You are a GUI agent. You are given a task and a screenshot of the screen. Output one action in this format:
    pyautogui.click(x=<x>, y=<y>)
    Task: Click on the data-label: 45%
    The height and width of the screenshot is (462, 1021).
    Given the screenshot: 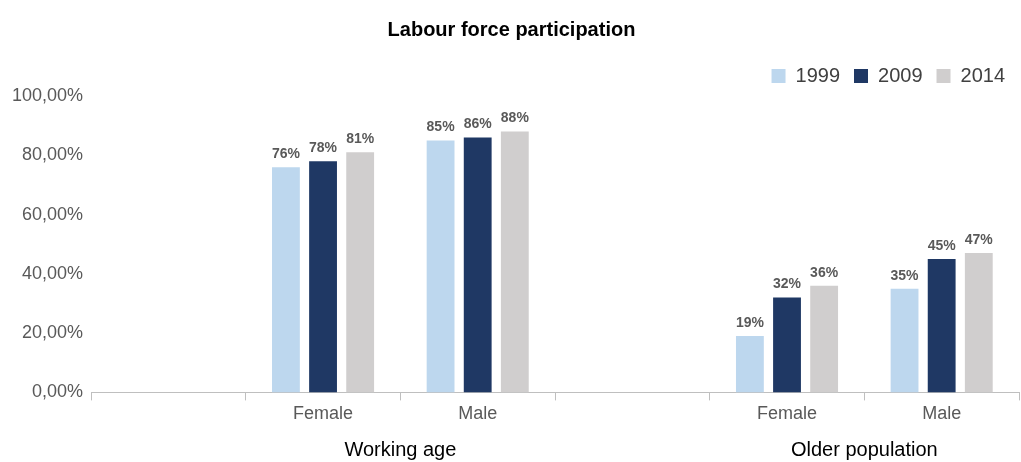 What is the action you would take?
    pyautogui.click(x=942, y=244)
    